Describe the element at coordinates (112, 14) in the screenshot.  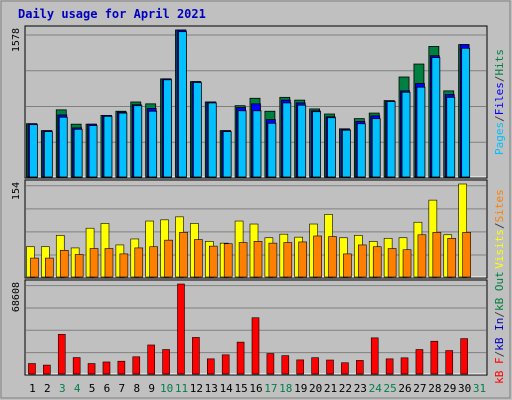
I see `chart-title: Daily usage for April 2021` at that location.